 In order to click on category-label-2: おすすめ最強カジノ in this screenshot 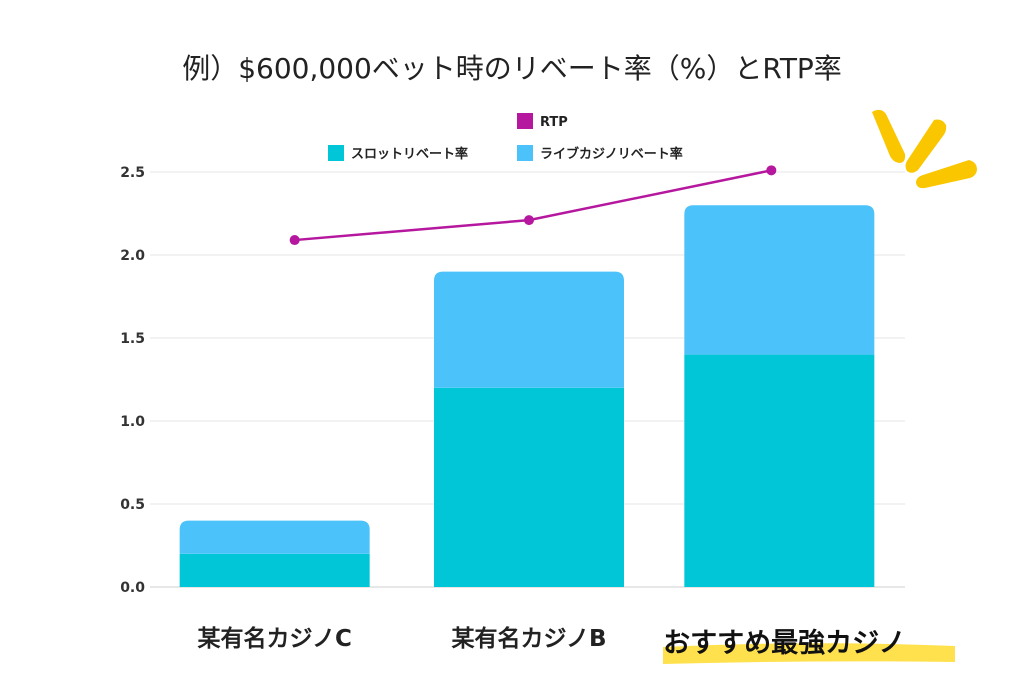, I will do `click(784, 643)`.